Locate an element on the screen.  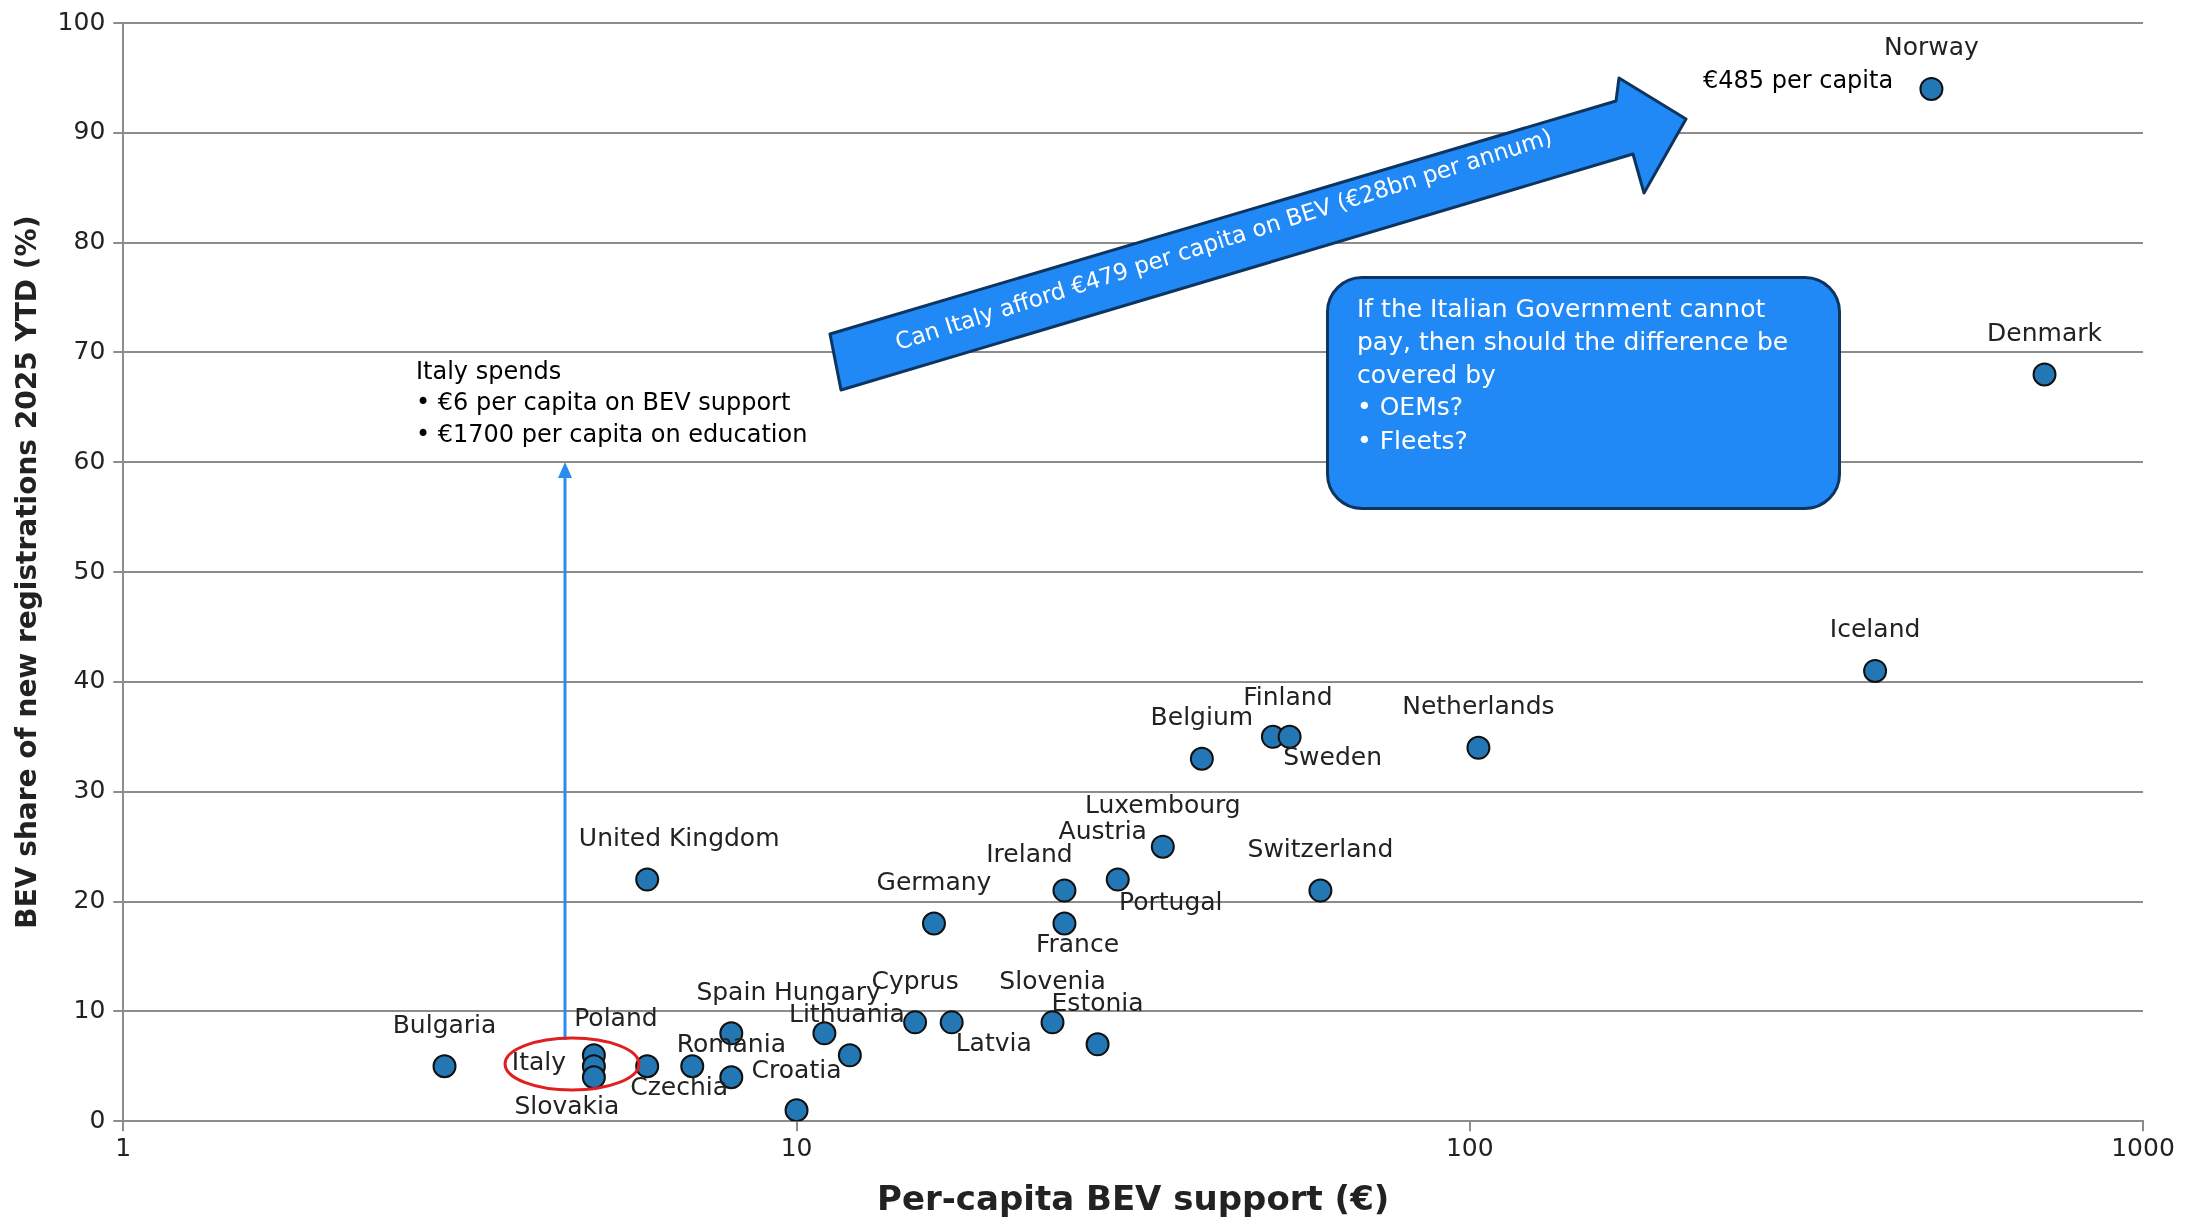
annotation: Italy spends is located at coordinates (489, 371).